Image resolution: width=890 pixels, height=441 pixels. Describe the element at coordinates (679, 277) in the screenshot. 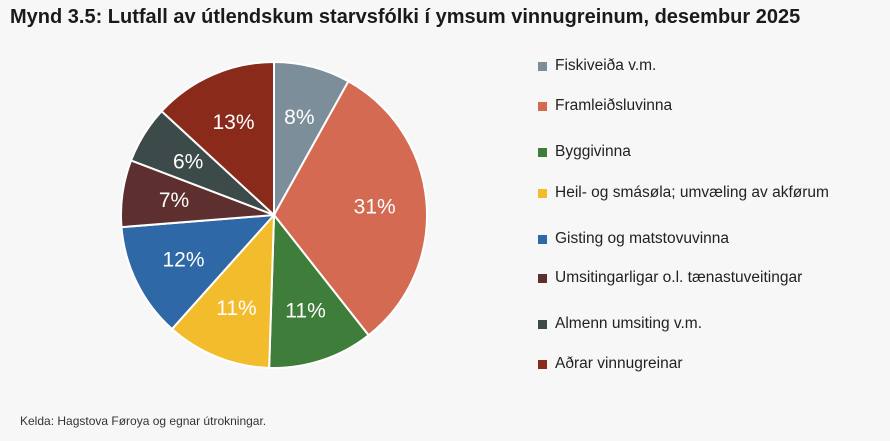

I see `legend-label: Umsitingarligar o.l. tænastuveitingar` at that location.